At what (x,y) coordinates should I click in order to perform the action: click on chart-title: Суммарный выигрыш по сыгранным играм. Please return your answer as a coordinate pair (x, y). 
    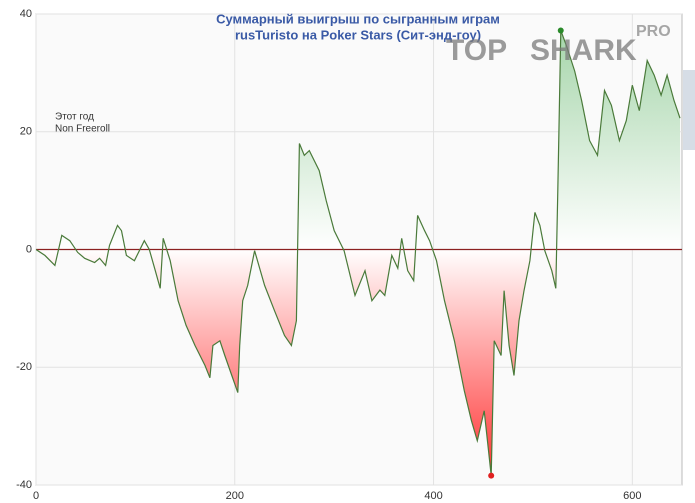
    Looking at the image, I should click on (358, 18).